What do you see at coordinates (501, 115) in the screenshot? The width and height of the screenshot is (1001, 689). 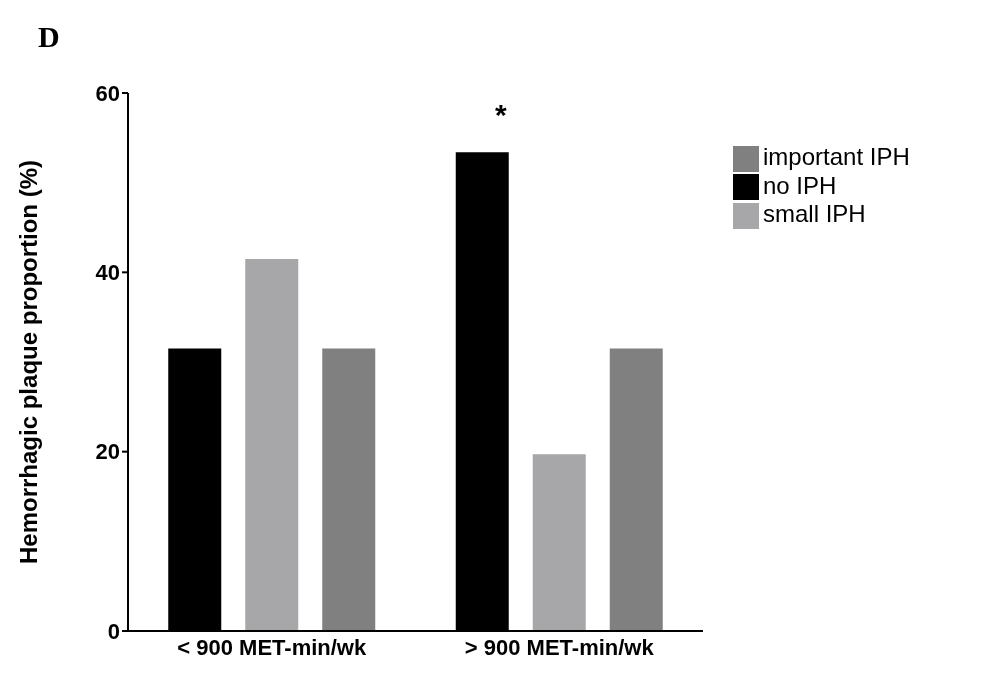 I see `annotation: *` at bounding box center [501, 115].